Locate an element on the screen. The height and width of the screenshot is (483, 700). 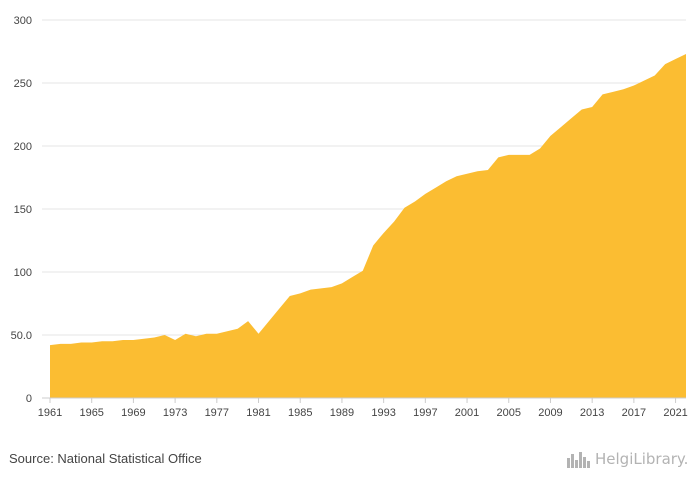
y-tick-label: 250 is located at coordinates (23, 84).